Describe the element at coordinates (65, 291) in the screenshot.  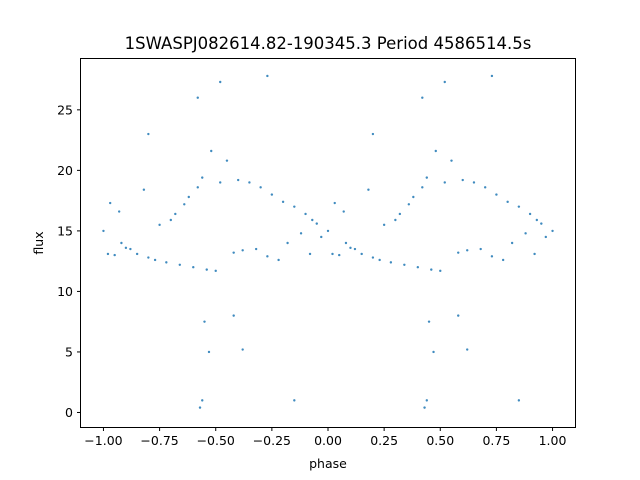
I see `y-tick-label: 10` at that location.